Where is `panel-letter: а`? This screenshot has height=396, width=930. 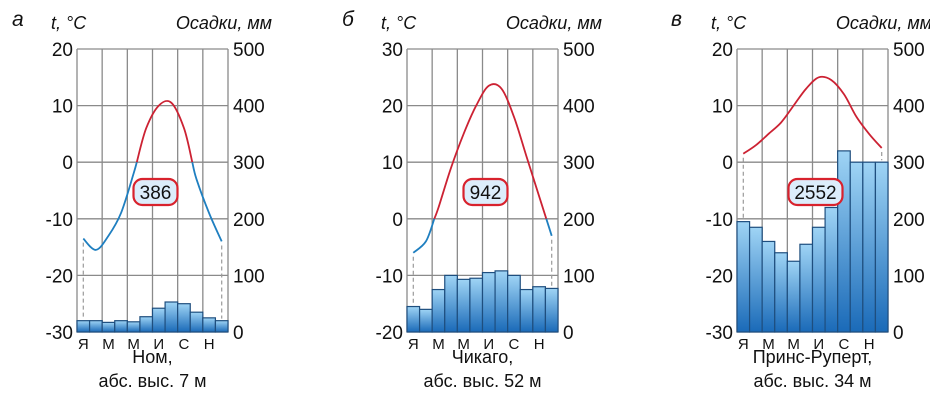
panel-letter: а is located at coordinates (18, 19).